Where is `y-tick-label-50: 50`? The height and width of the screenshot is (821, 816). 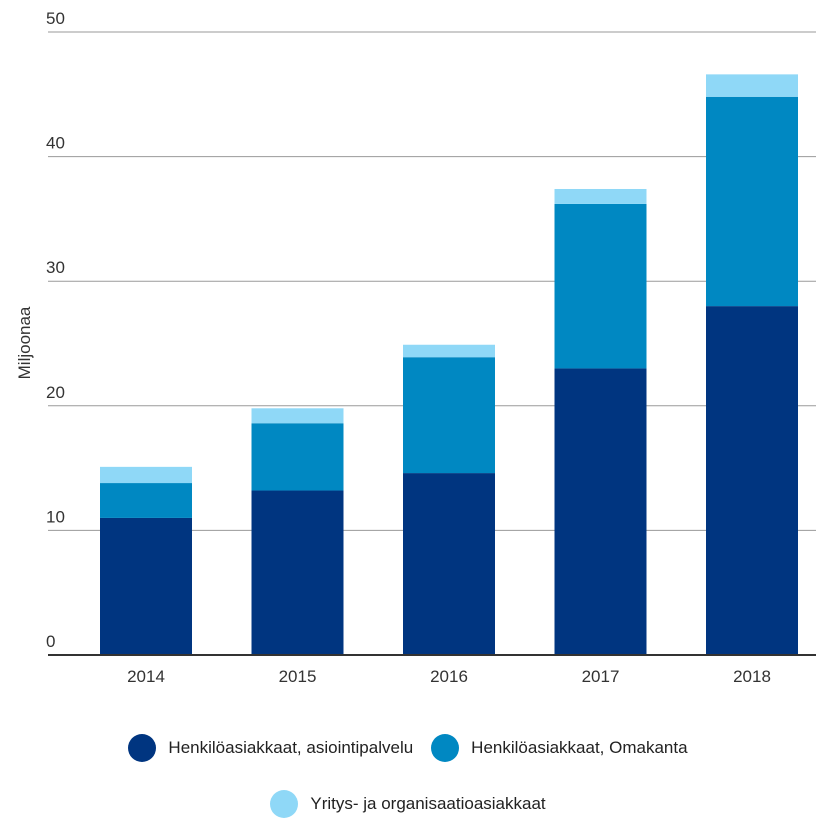 y-tick-label-50: 50 is located at coordinates (55, 18).